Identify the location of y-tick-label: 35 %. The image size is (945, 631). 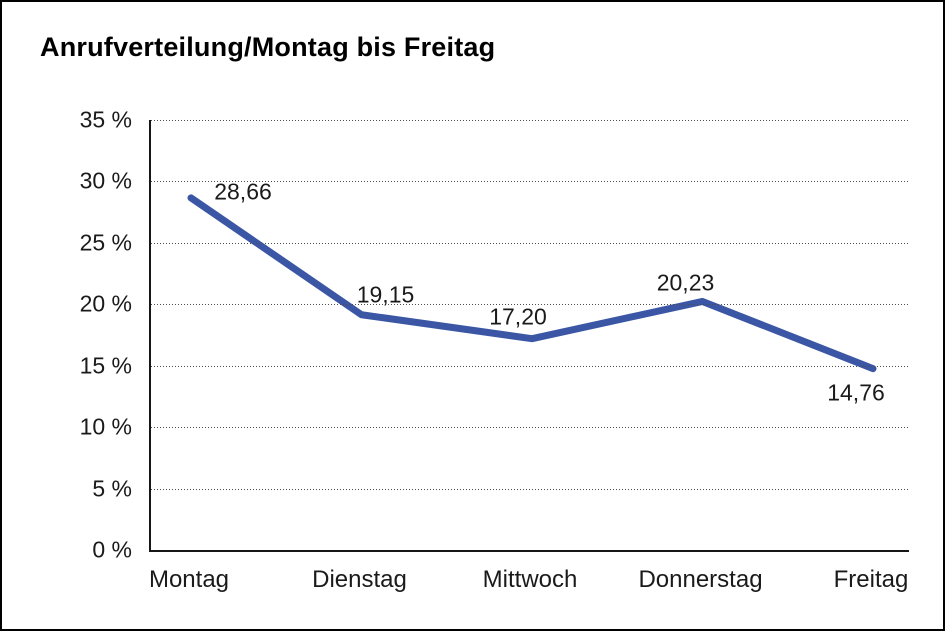
(105, 119).